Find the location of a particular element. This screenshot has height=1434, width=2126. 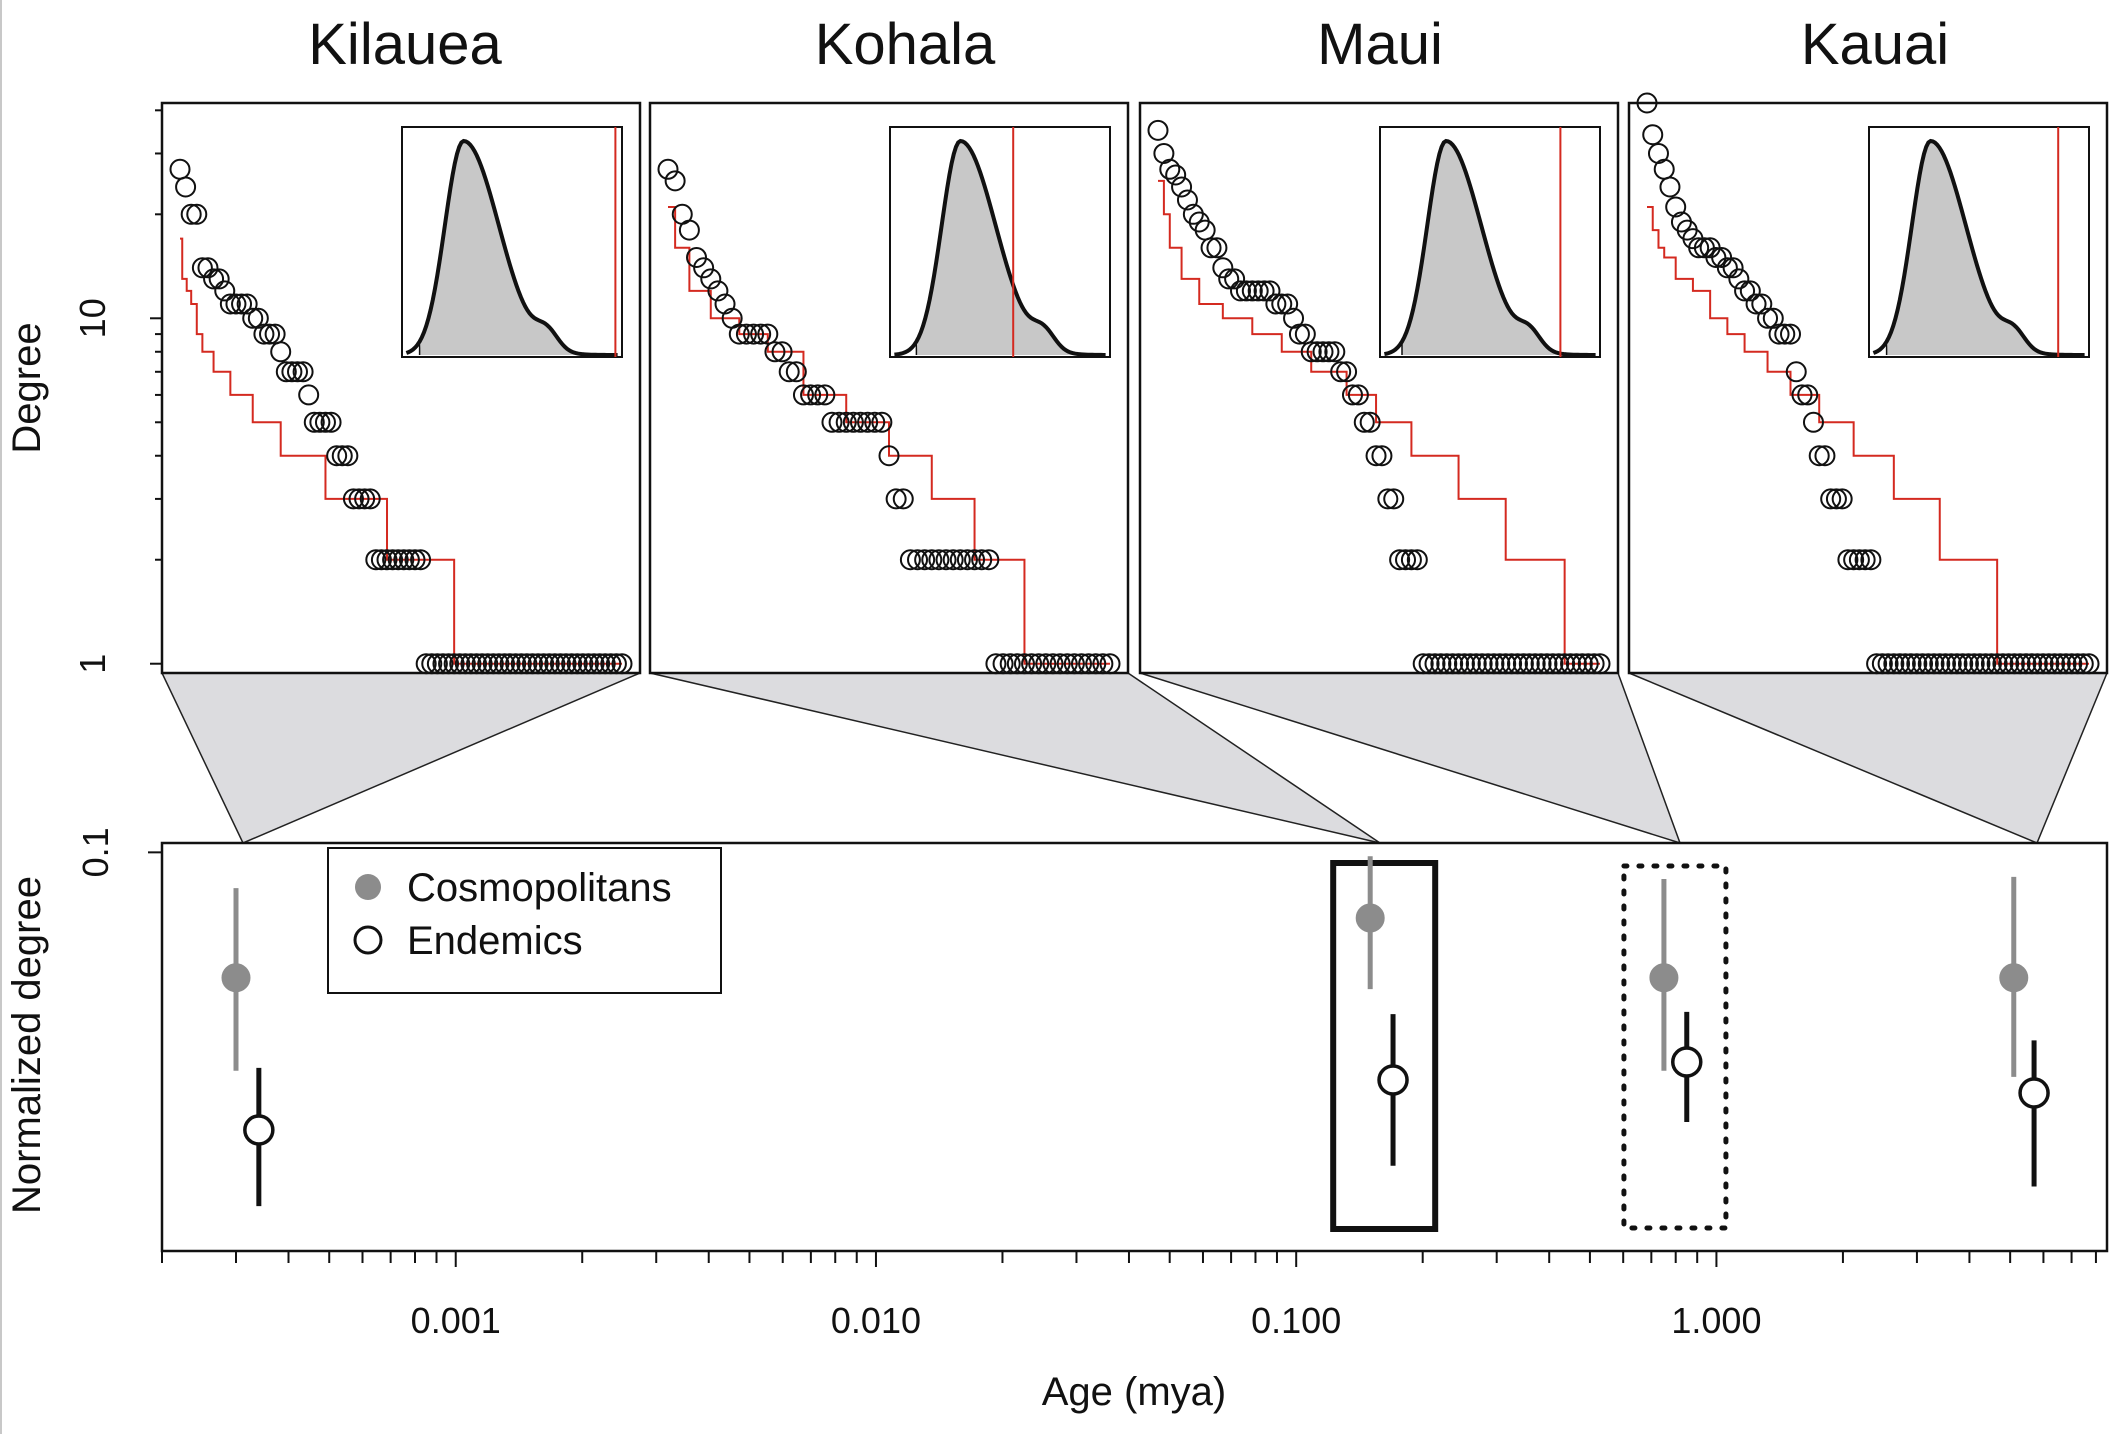

inset-density-curve is located at coordinates (1978, 247).